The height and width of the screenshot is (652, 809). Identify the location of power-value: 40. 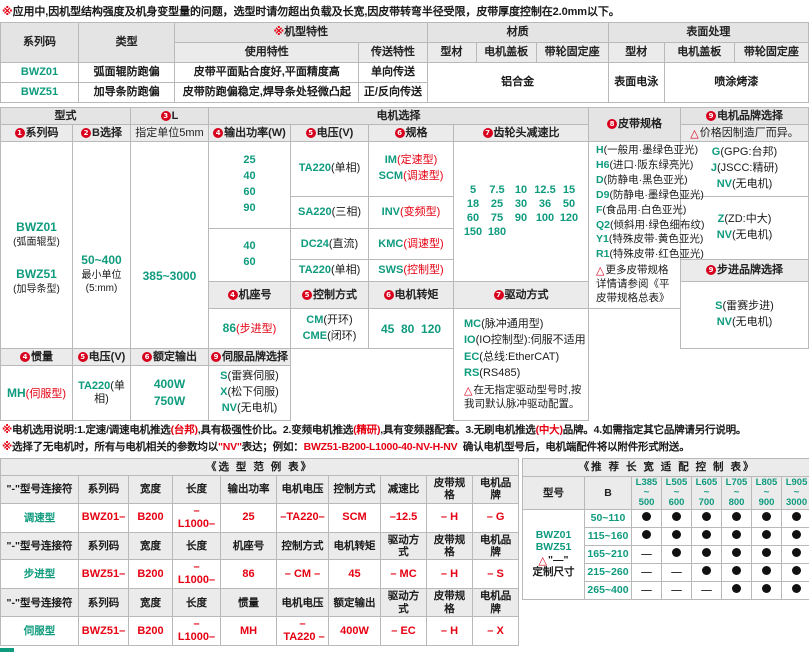
(249, 247).